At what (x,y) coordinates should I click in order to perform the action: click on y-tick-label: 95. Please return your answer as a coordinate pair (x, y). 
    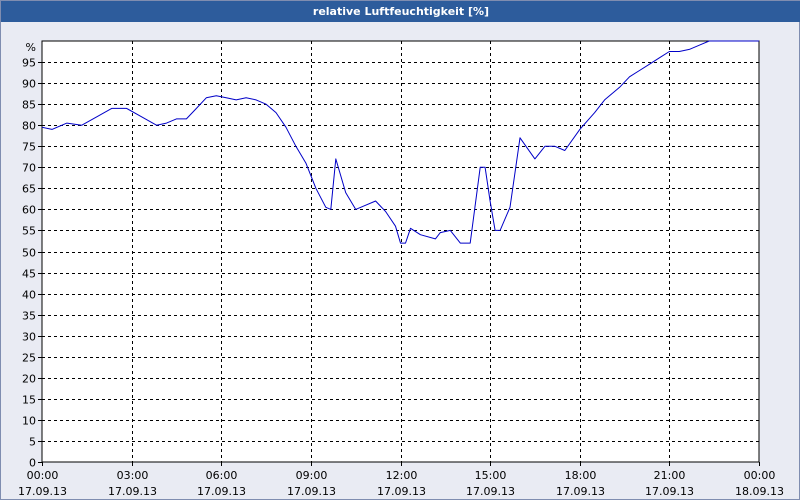
    Looking at the image, I should click on (29, 63).